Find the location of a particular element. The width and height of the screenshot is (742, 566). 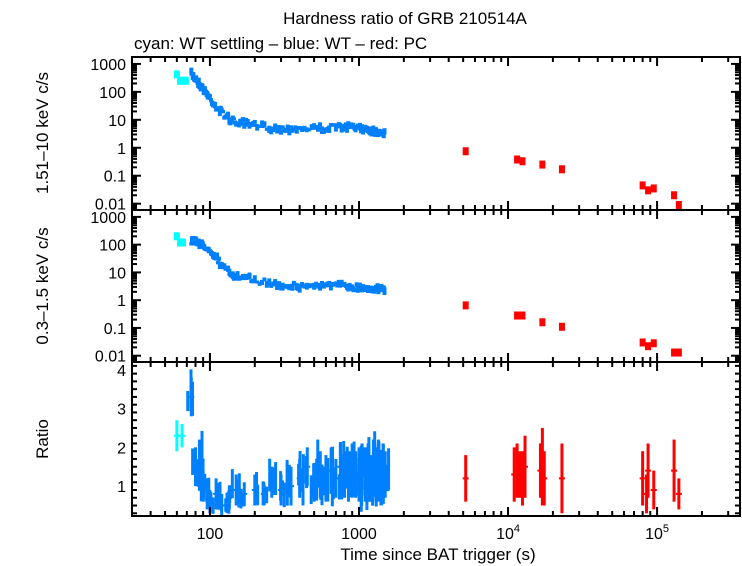

x-tick-label-base: 1000 is located at coordinates (359, 534).